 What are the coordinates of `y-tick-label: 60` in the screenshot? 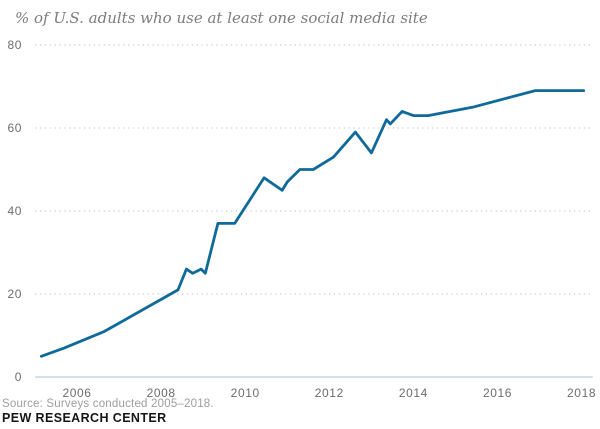 It's located at (14, 128).